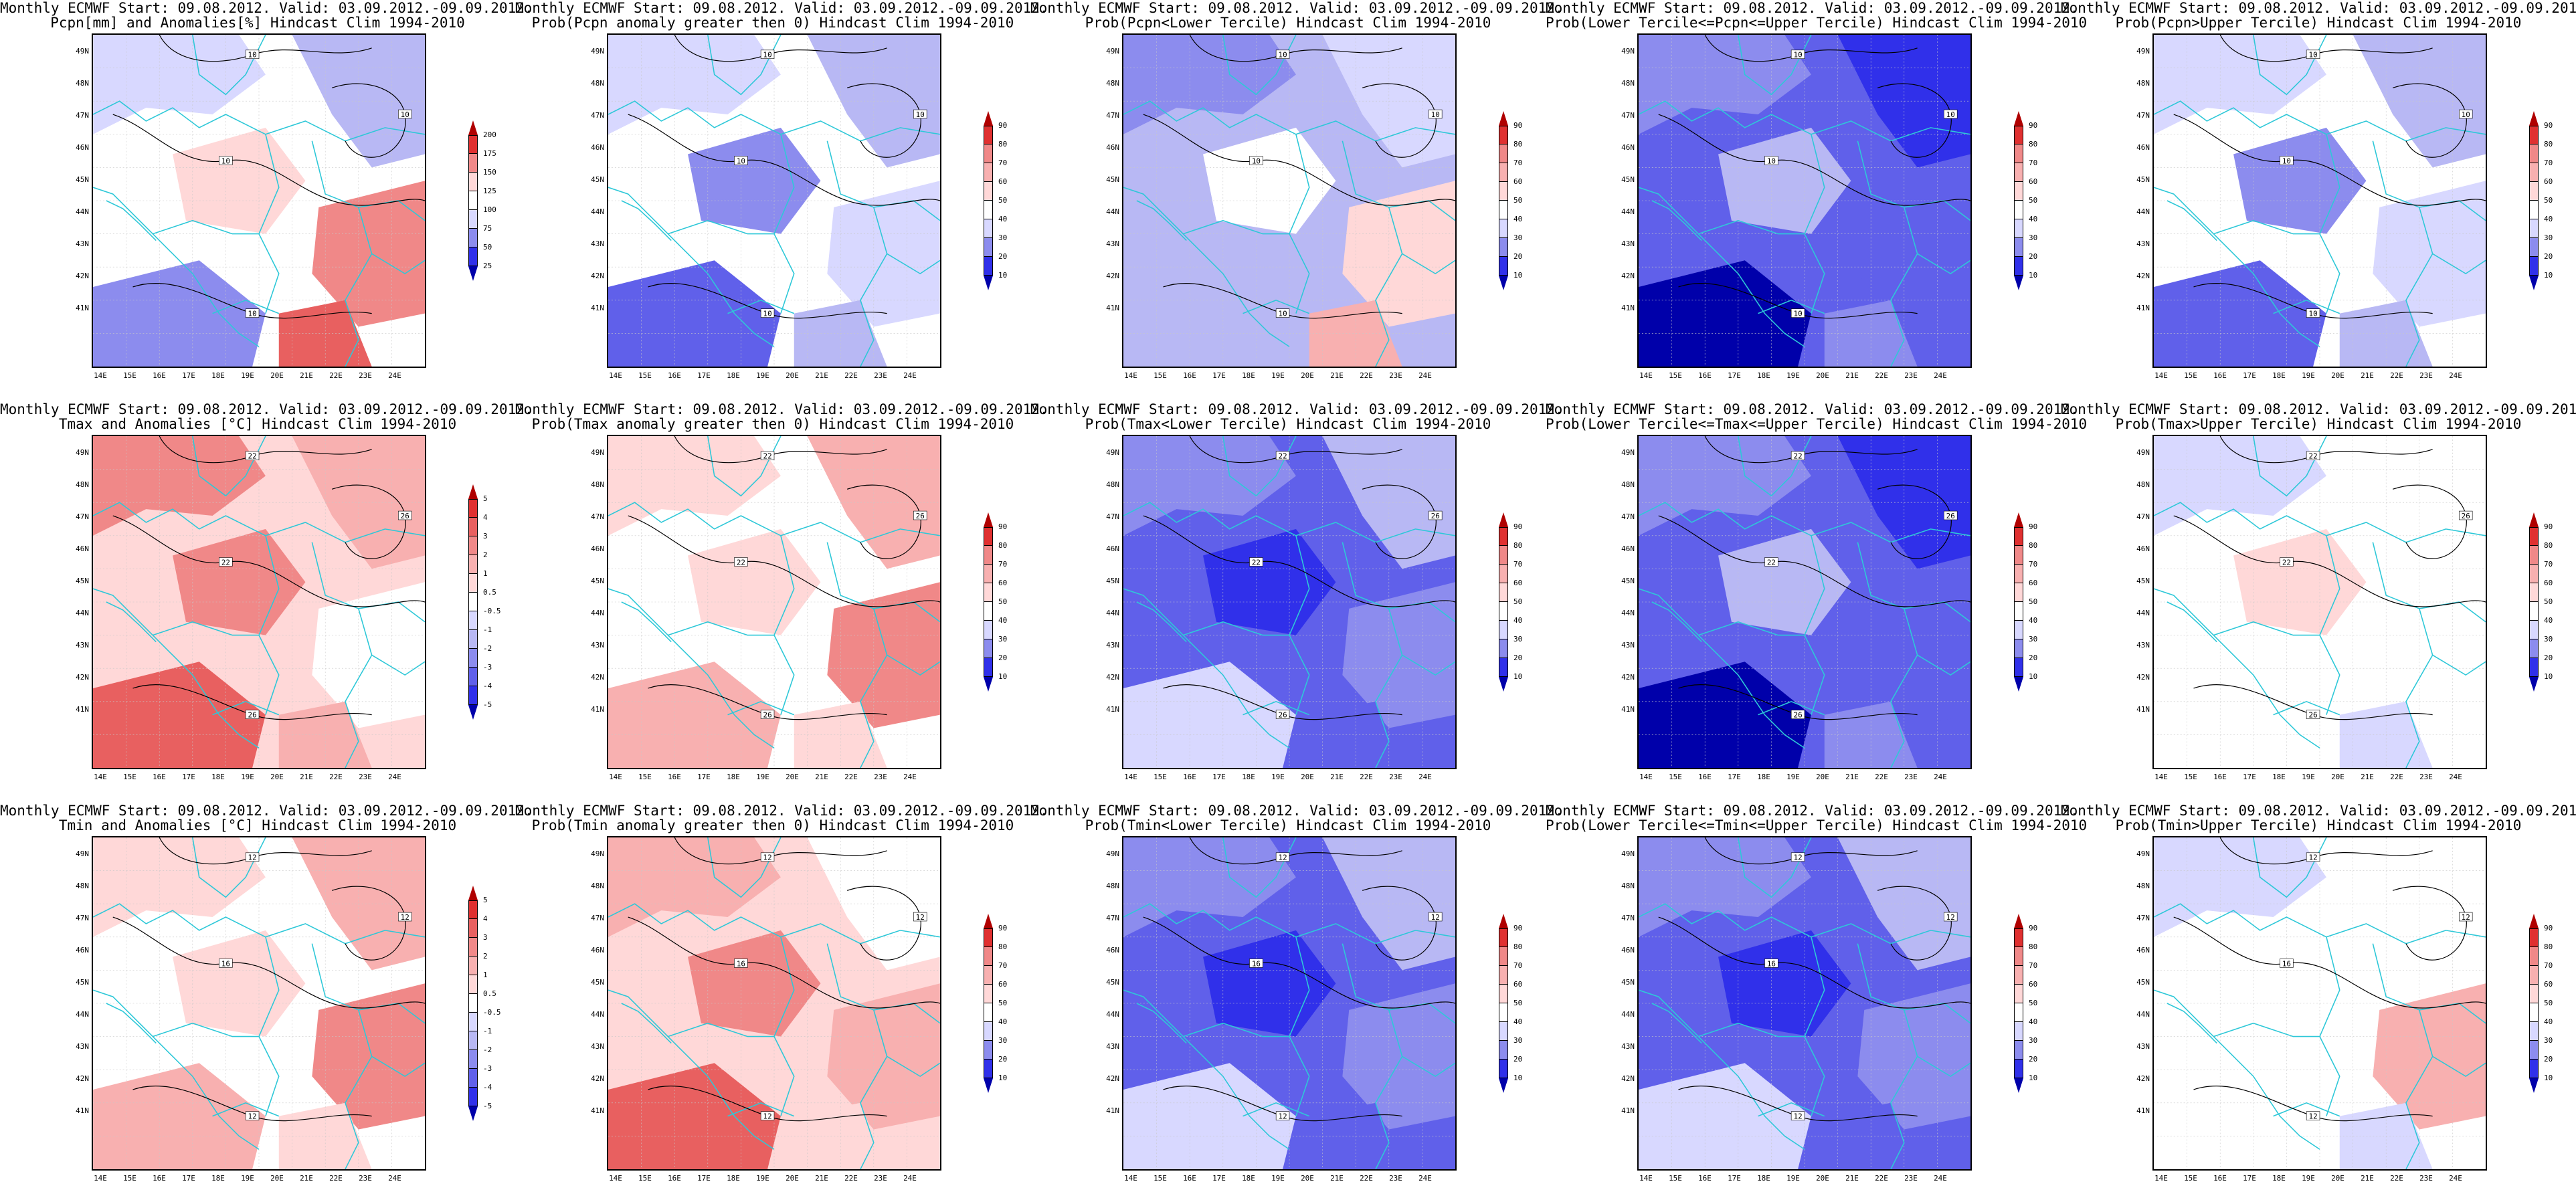 The width and height of the screenshot is (2576, 1204). Describe the element at coordinates (1003, 163) in the screenshot. I see `colorbar-label: 70` at that location.